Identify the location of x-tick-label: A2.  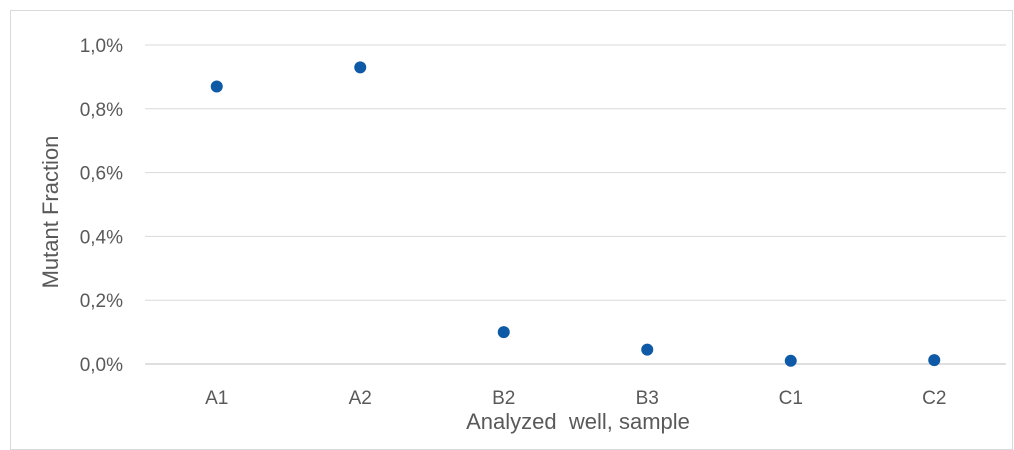
(360, 398).